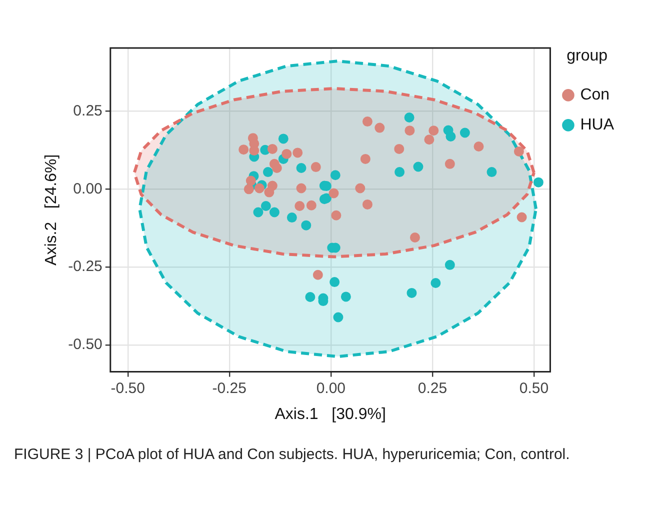 This screenshot has width=647, height=531. I want to click on legend-label: Con, so click(595, 95).